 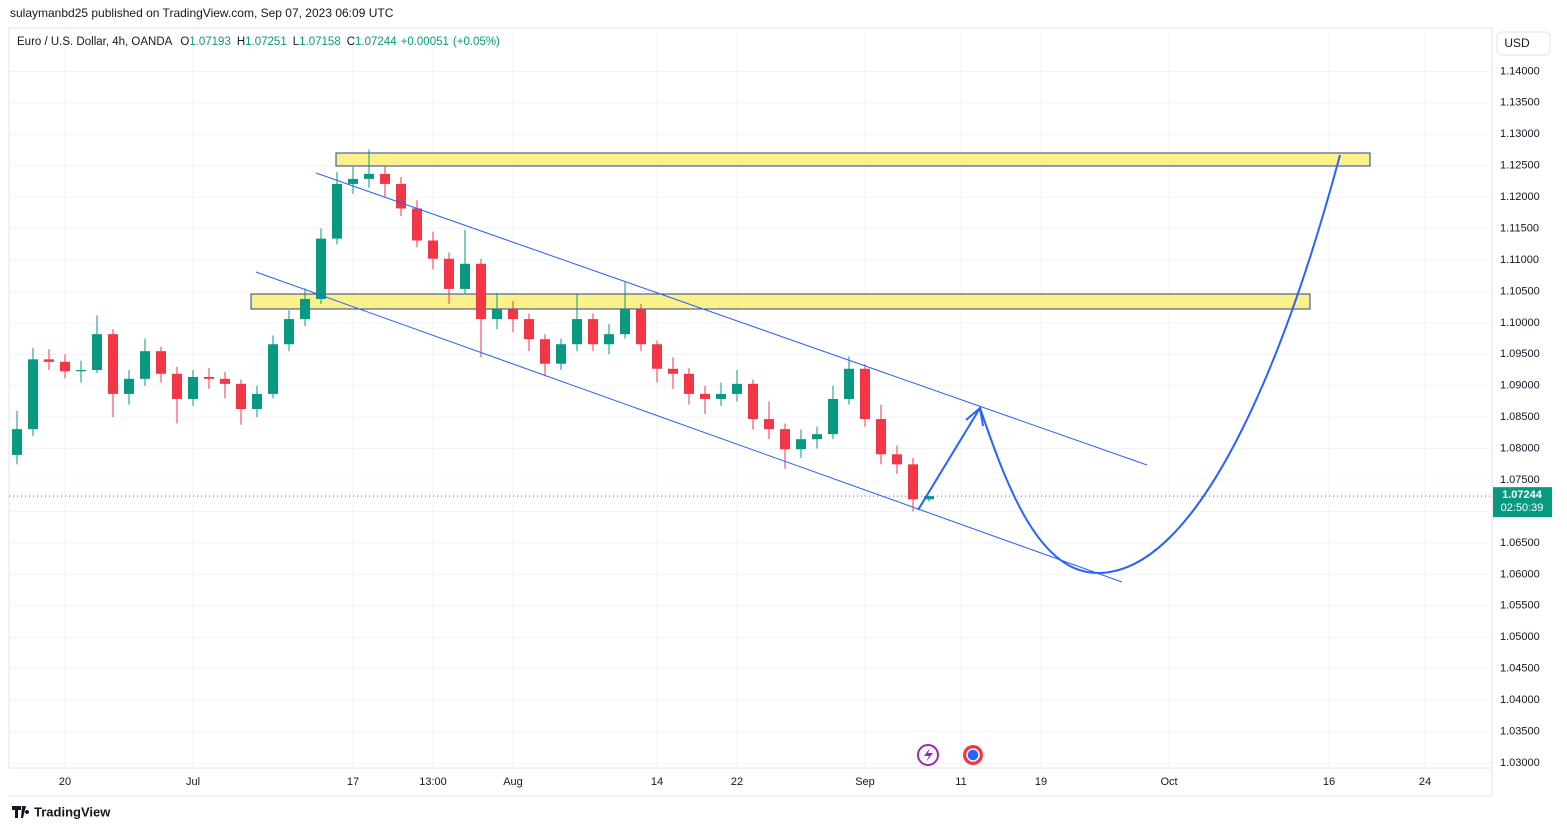 What do you see at coordinates (657, 782) in the screenshot?
I see `x-tick-label: 14` at bounding box center [657, 782].